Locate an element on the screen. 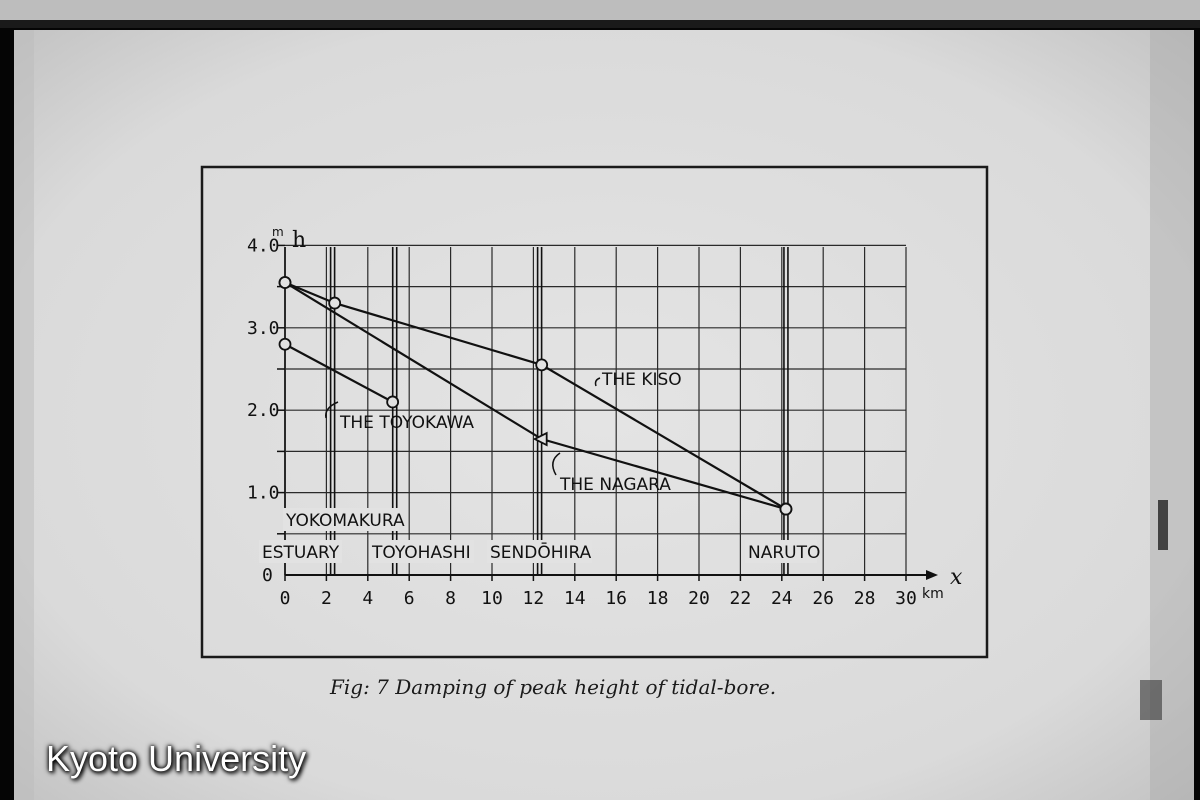 This screenshot has width=1200, height=800. location-label: ESTUARY is located at coordinates (301, 553).